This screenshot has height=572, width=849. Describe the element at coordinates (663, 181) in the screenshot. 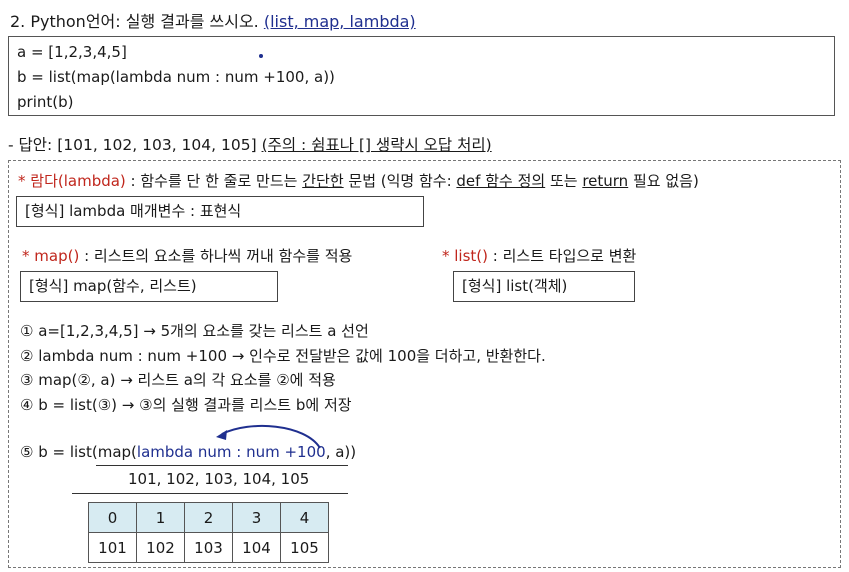

I see `lambda-desc-part: 필요 없음)` at that location.